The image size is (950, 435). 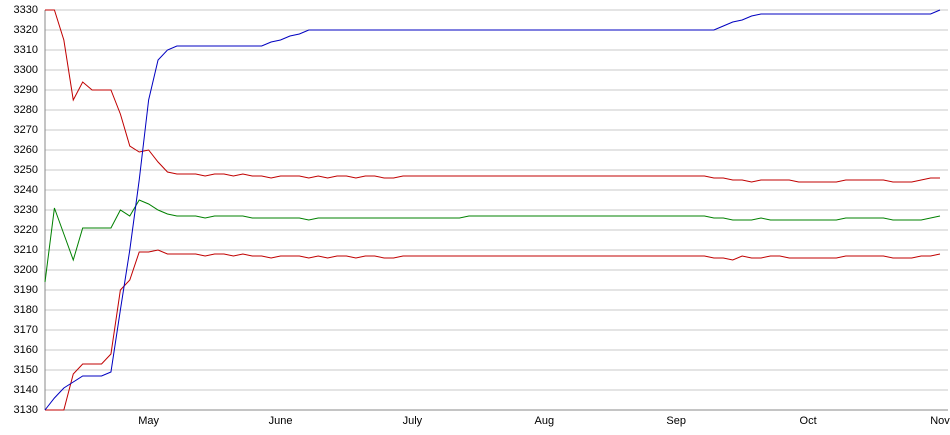 I want to click on y-tick-label: 3200, so click(x=26, y=270).